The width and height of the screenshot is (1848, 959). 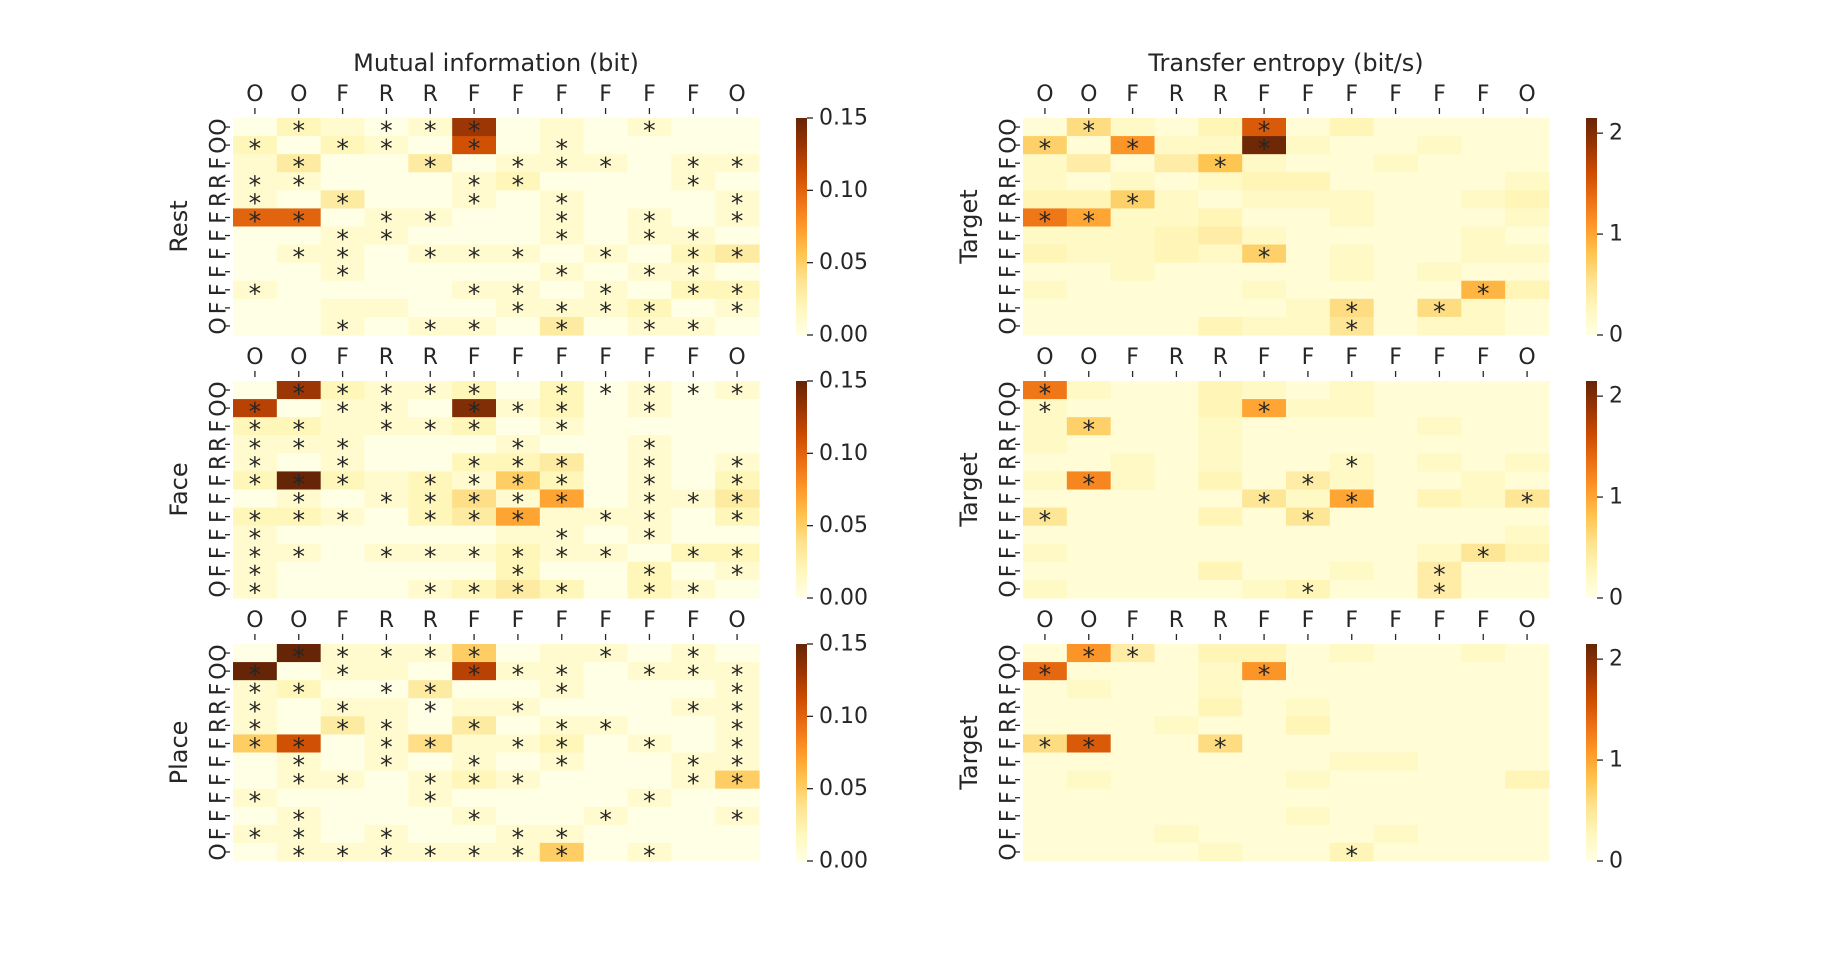 What do you see at coordinates (430, 94) in the screenshot?
I see `x-tick-label: R` at bounding box center [430, 94].